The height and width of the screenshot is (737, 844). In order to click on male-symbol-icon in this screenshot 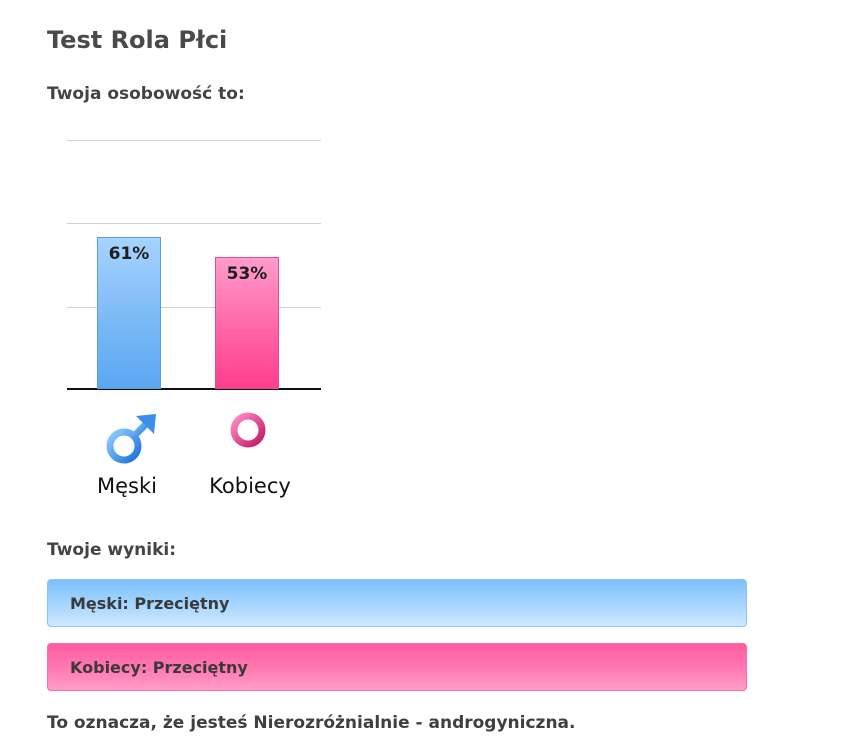, I will do `click(131, 439)`.